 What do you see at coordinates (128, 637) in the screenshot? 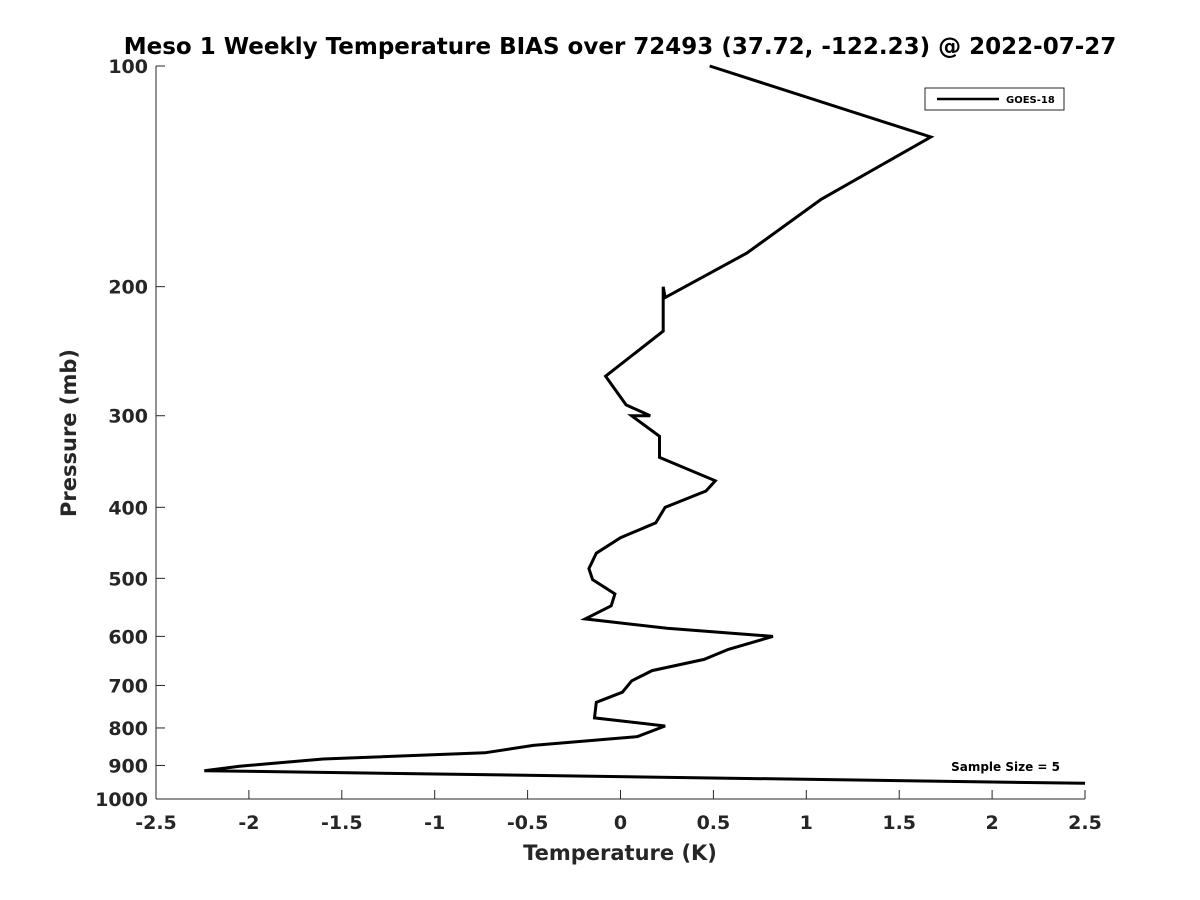
I see `y-tick-label: 600` at bounding box center [128, 637].